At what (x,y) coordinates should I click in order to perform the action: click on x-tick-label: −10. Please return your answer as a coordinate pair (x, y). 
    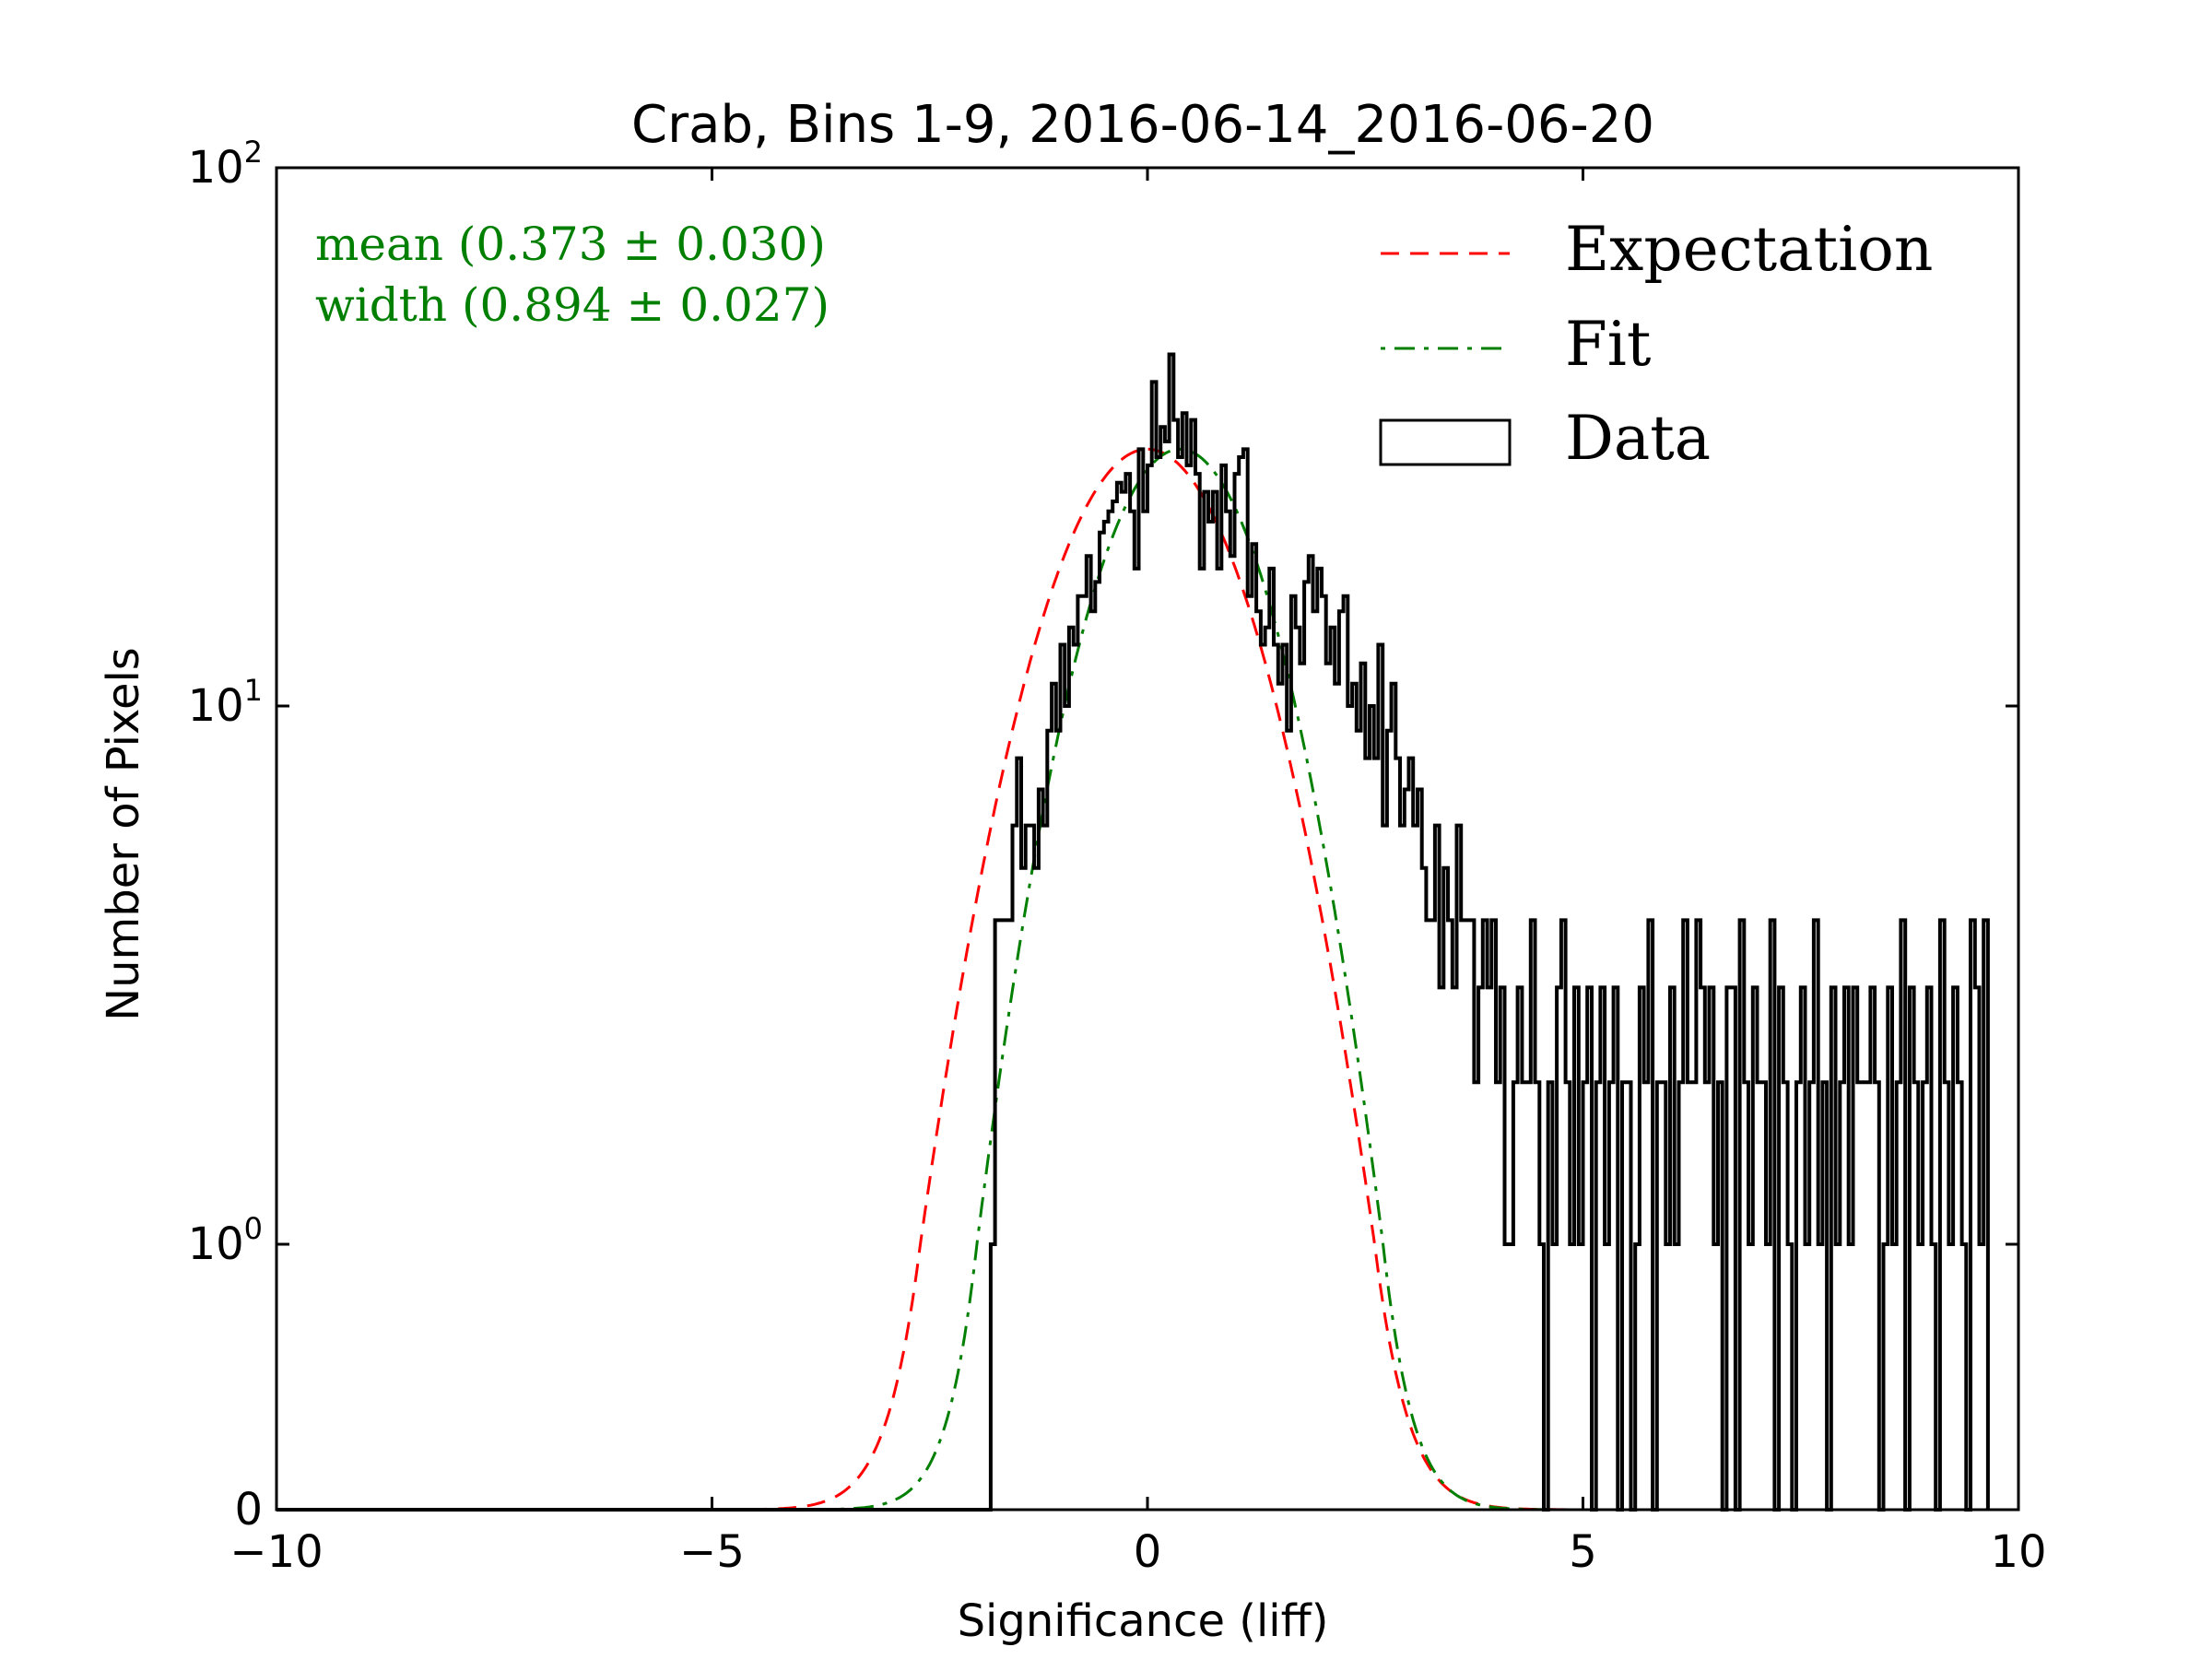
    Looking at the image, I should click on (276, 1552).